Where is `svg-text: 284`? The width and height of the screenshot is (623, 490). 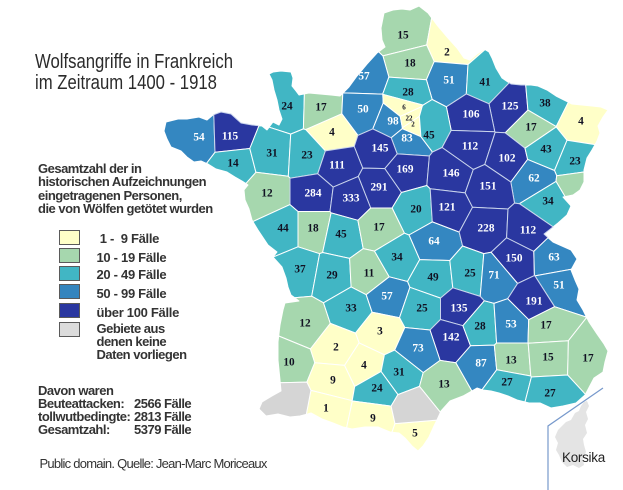
svg-text: 284 is located at coordinates (313, 194).